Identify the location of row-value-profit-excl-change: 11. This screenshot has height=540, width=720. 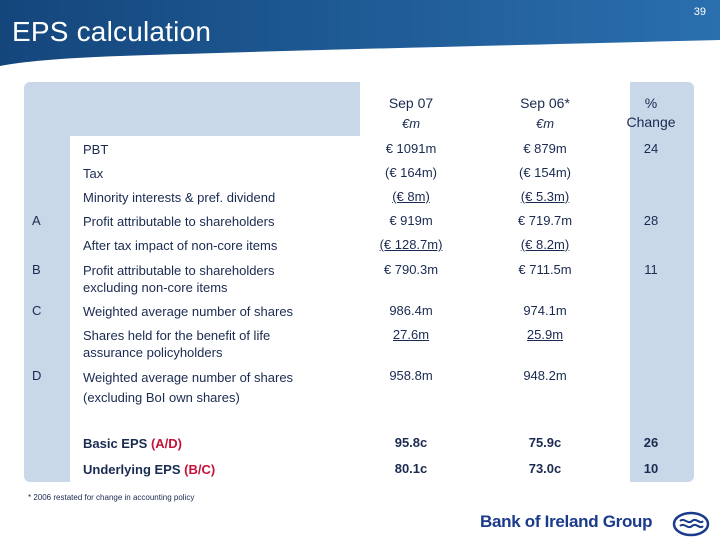
(651, 269).